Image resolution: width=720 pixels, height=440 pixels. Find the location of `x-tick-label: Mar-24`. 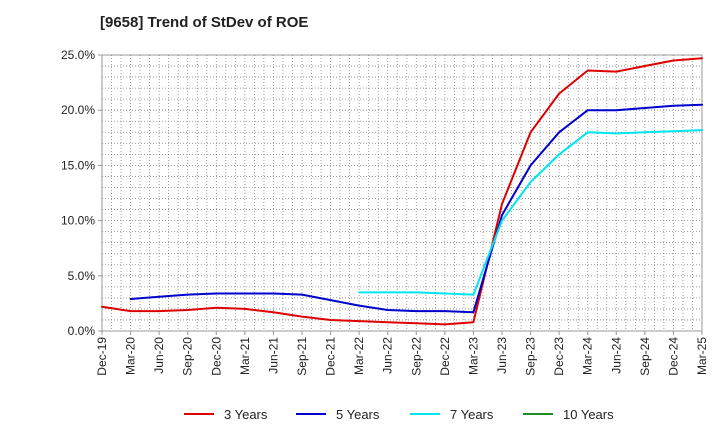

x-tick-label: Mar-24 is located at coordinates (588, 356).